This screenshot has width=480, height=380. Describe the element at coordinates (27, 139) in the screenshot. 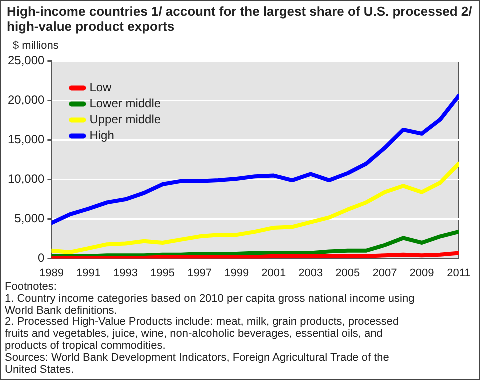

I see `y-tick-label: 15,000` at that location.